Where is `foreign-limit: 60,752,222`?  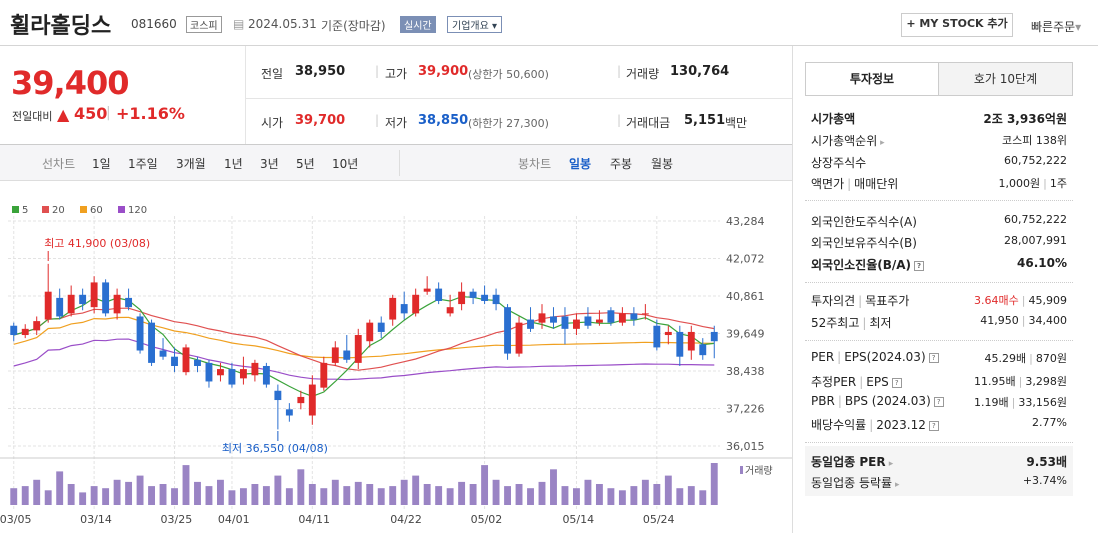
foreign-limit: 60,752,222 is located at coordinates (1035, 219).